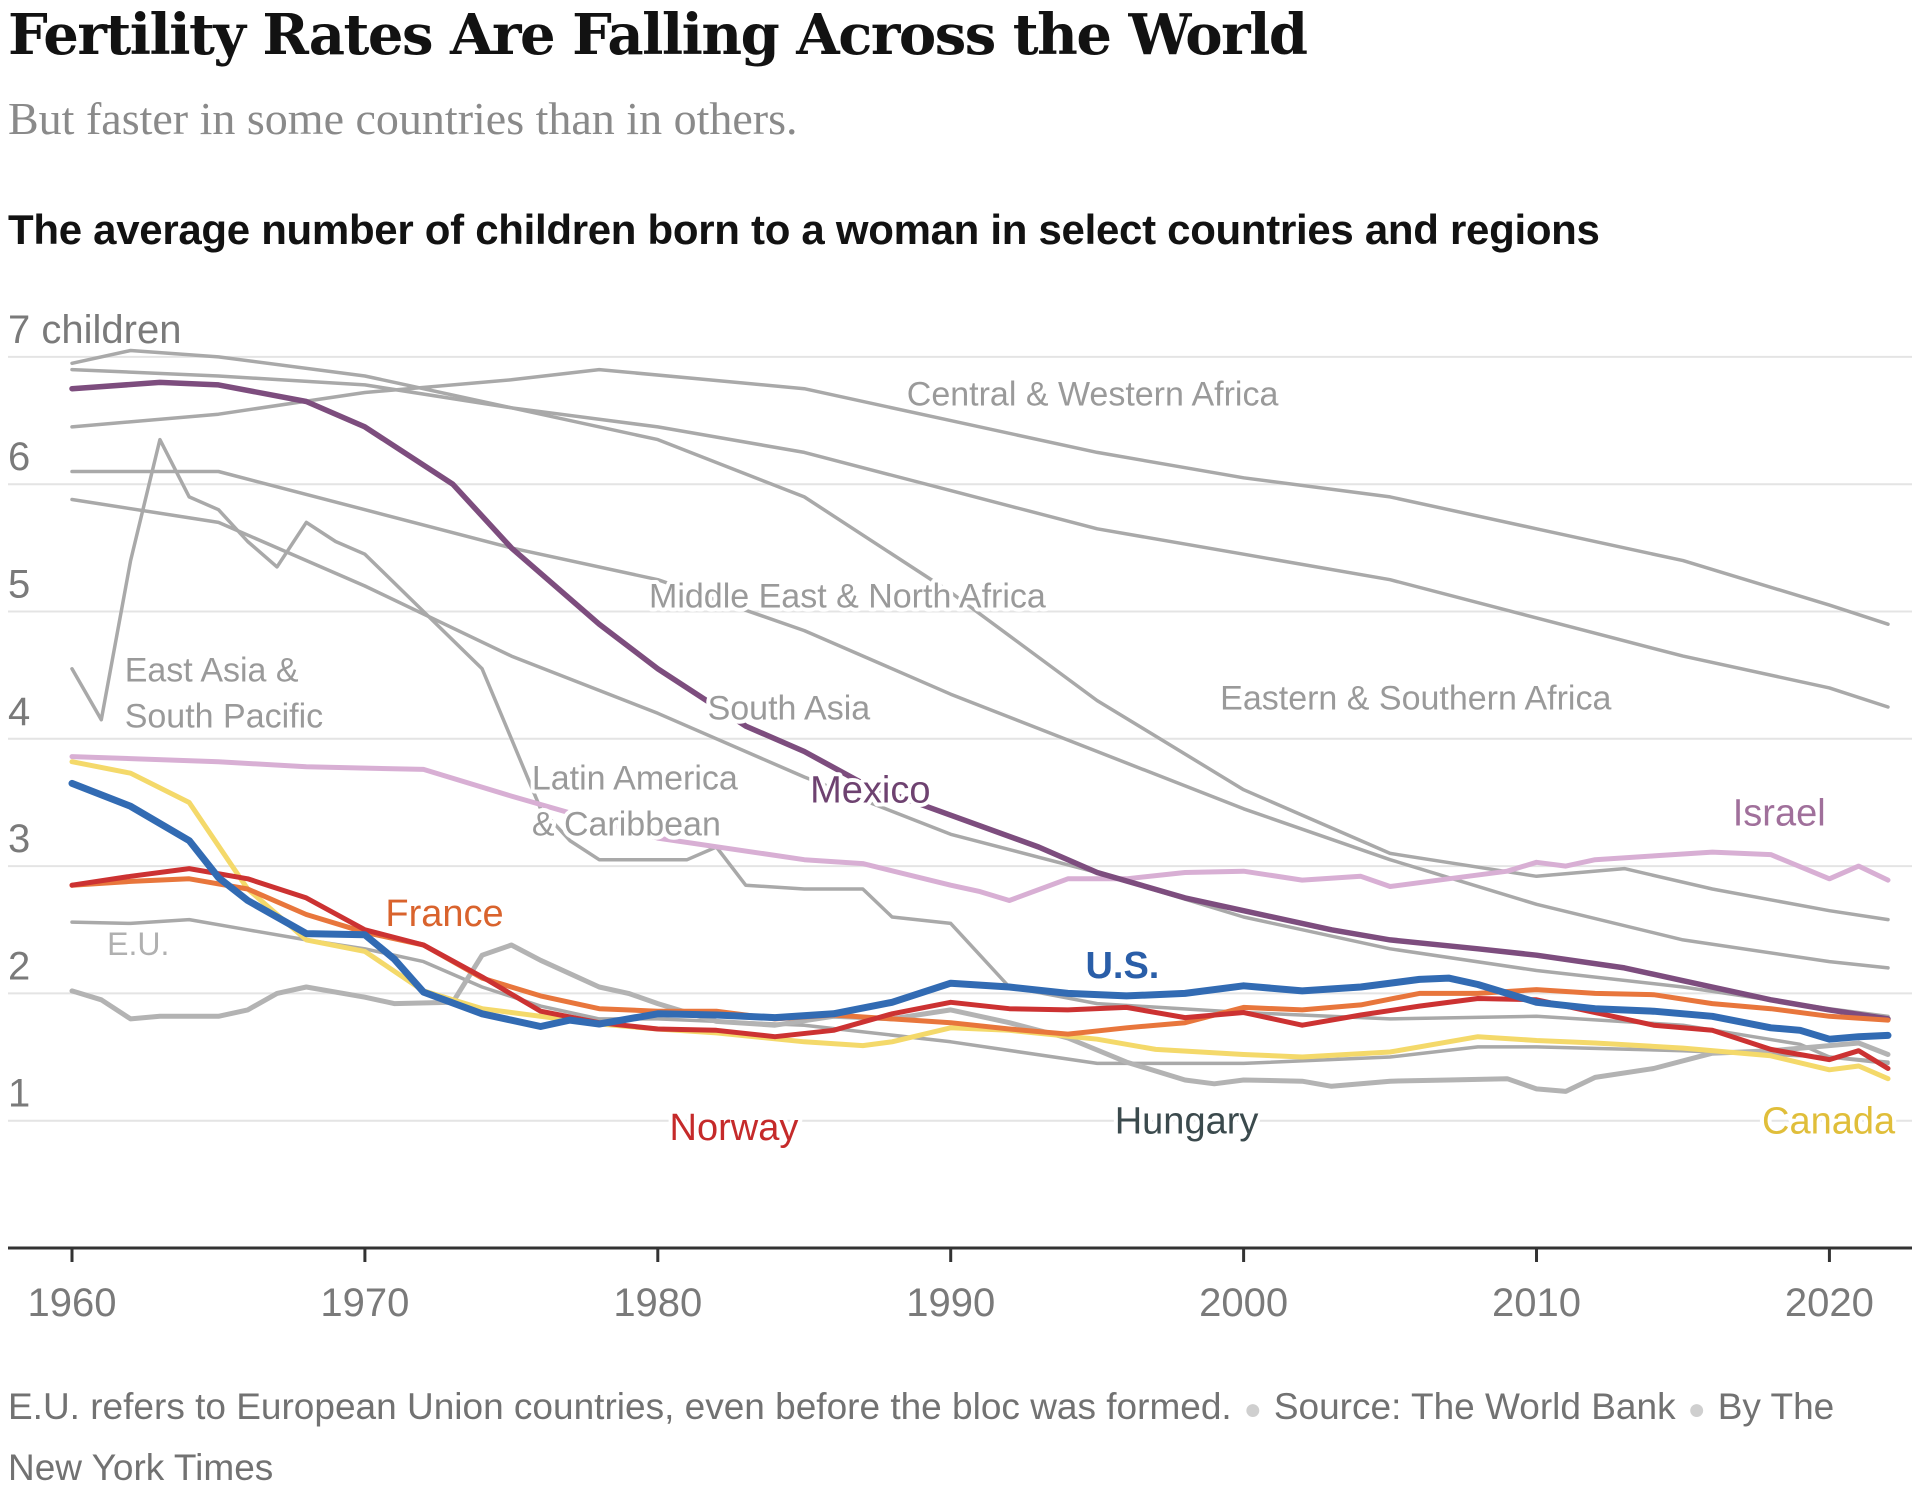 The height and width of the screenshot is (1497, 1920). Describe the element at coordinates (980, 828) in the screenshot. I see `series-line-israel` at that location.